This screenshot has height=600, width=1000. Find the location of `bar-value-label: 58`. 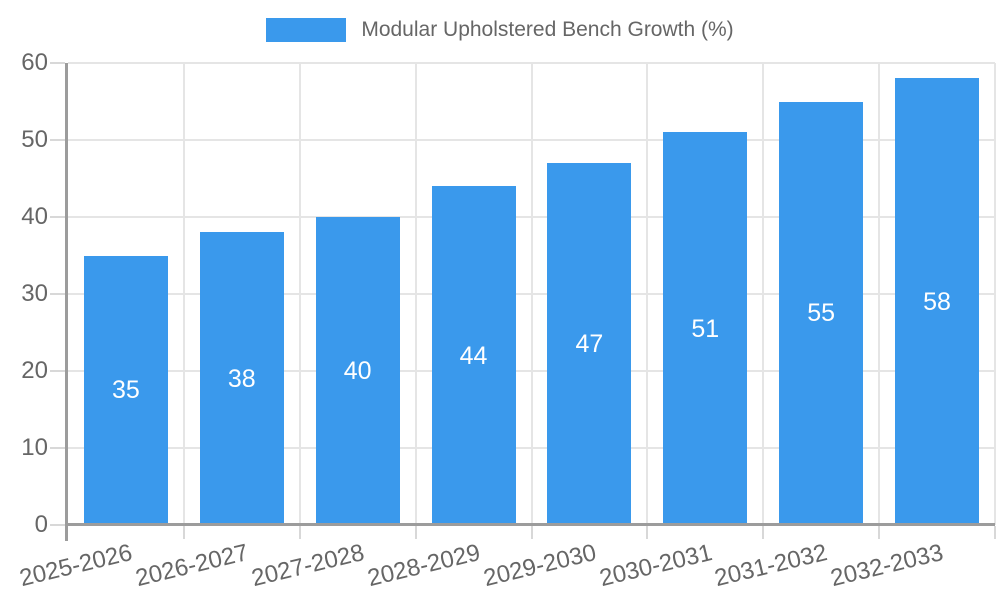

bar-value-label: 58 is located at coordinates (937, 301).